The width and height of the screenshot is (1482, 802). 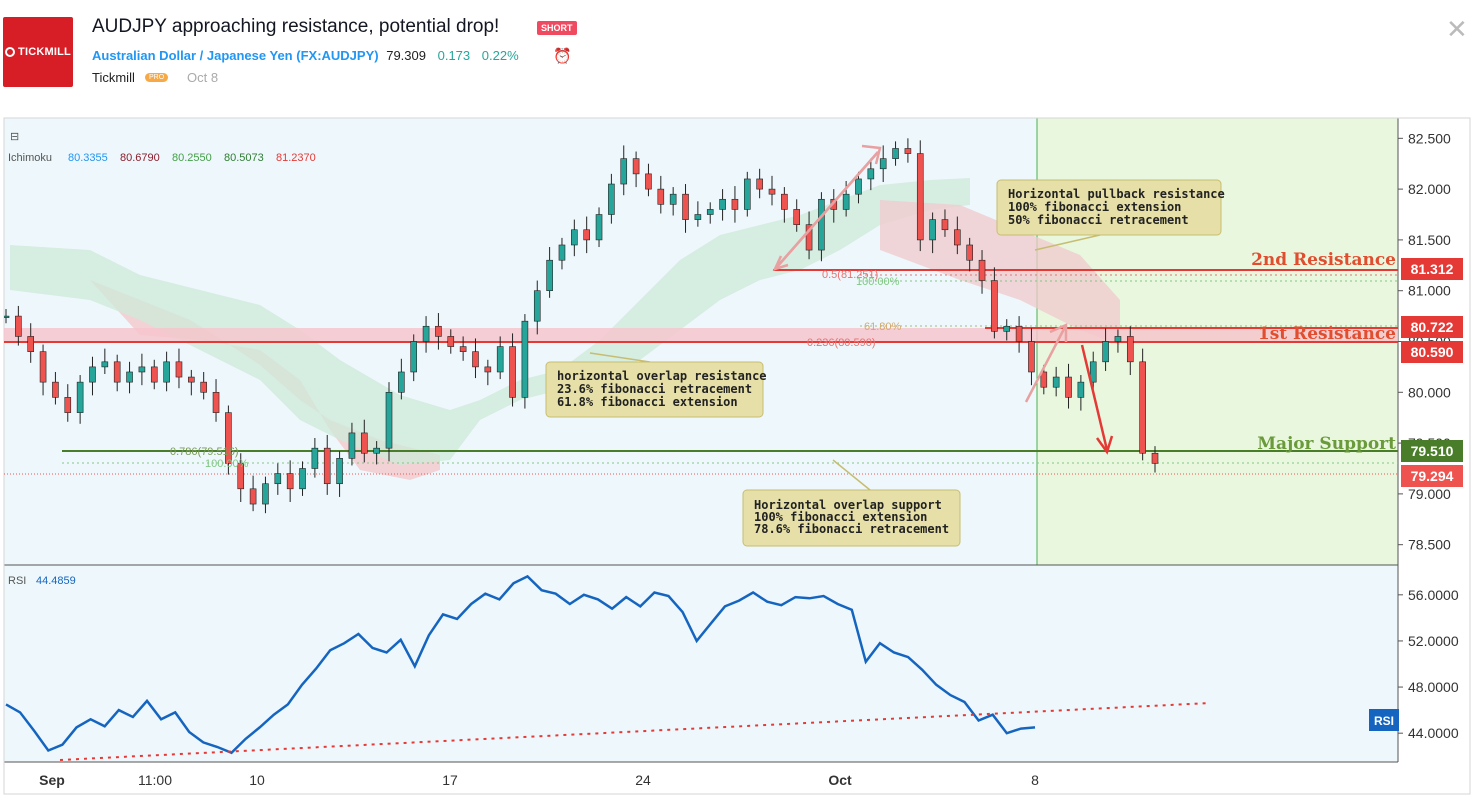 What do you see at coordinates (1429, 392) in the screenshot?
I see `price-tick-label: 80.000` at bounding box center [1429, 392].